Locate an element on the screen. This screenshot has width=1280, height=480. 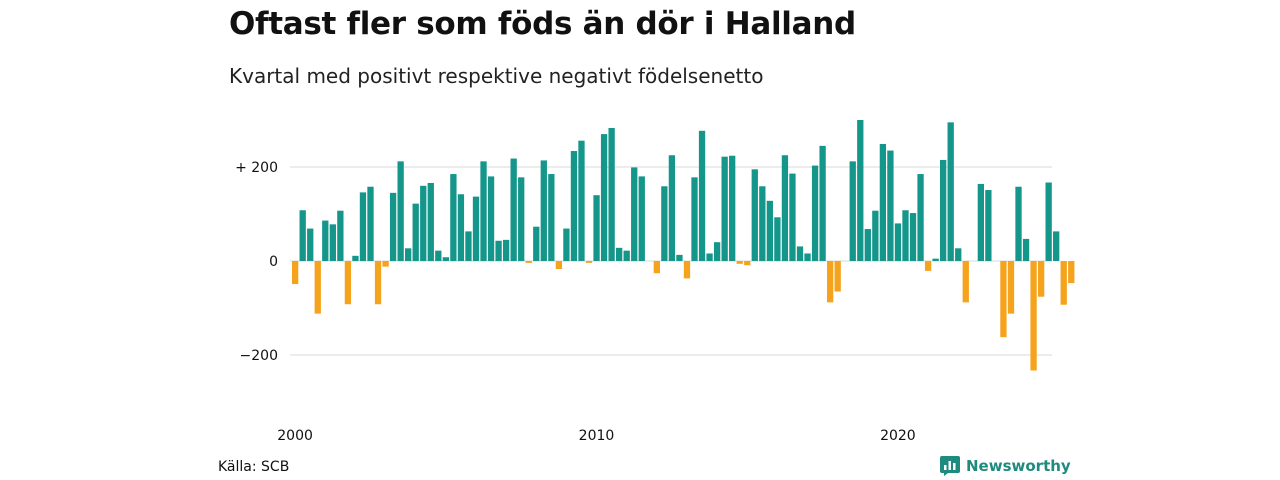
chart-title: Oftast fler som föds än dör i Halland is located at coordinates (542, 24).